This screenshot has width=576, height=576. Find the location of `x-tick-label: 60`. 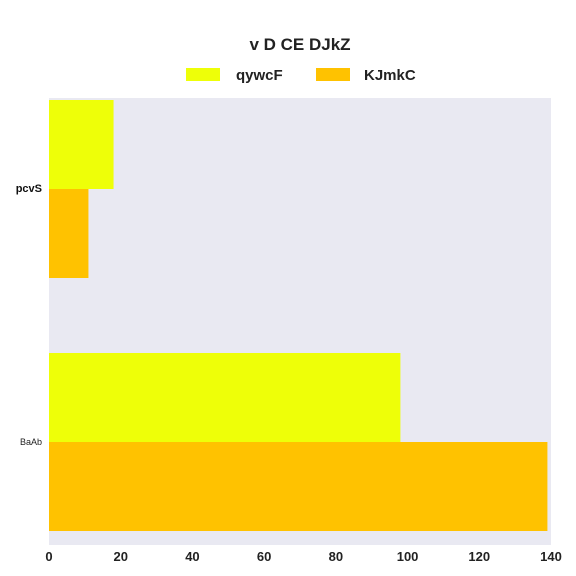

x-tick-label: 60 is located at coordinates (264, 556).